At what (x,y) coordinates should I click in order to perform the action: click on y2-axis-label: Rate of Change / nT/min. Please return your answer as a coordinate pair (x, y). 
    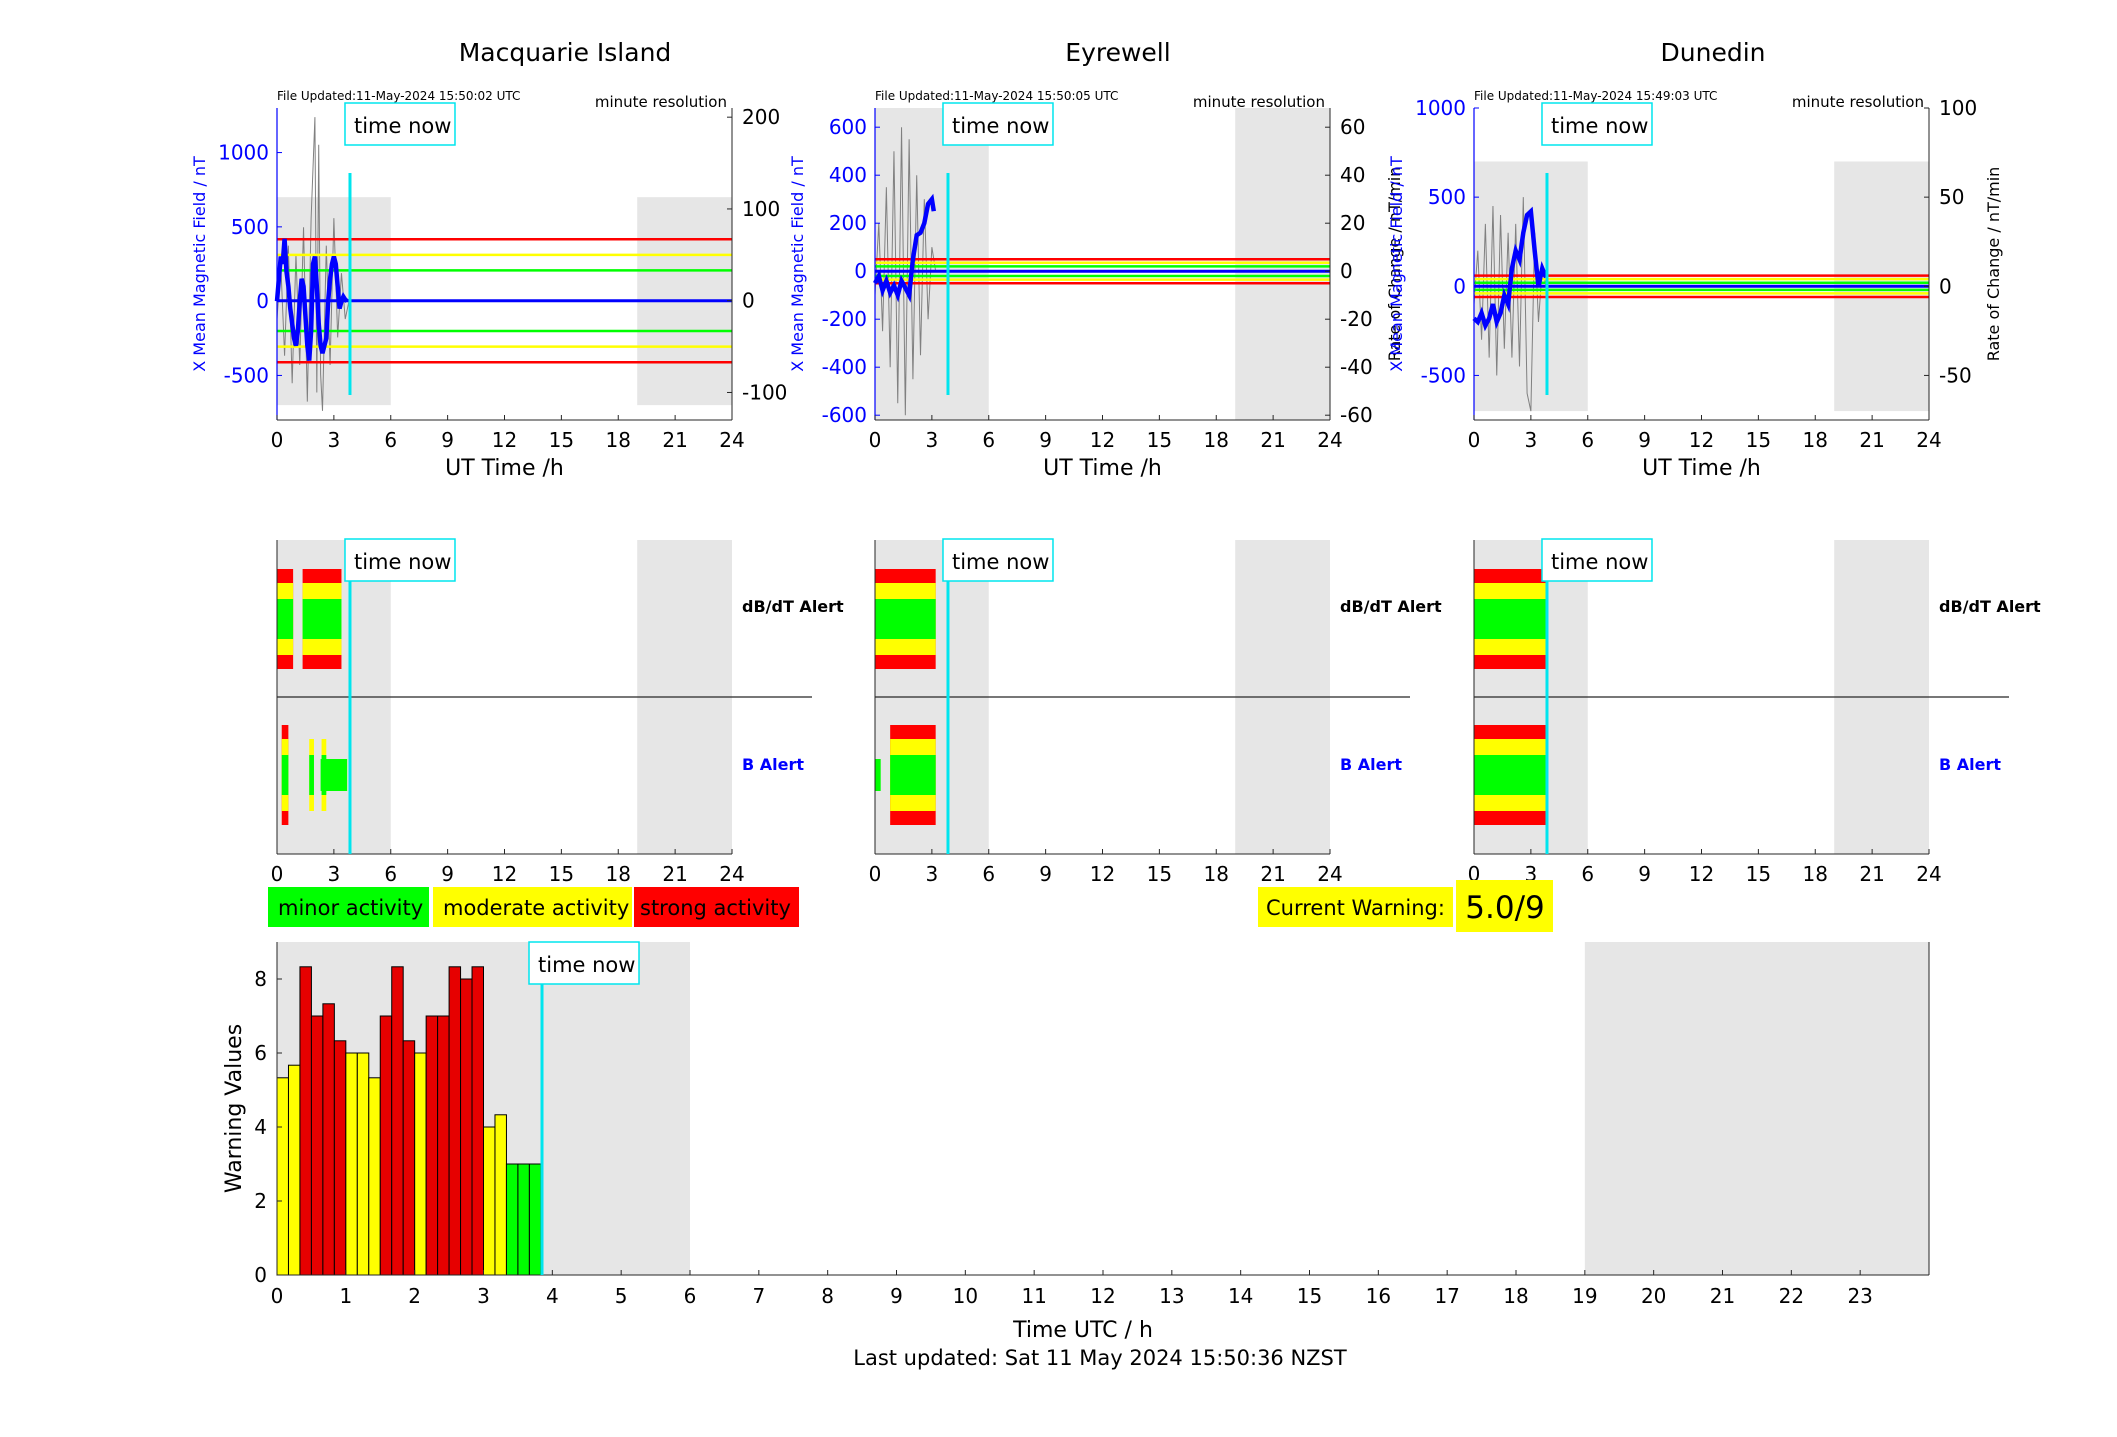
    Looking at the image, I should click on (1993, 264).